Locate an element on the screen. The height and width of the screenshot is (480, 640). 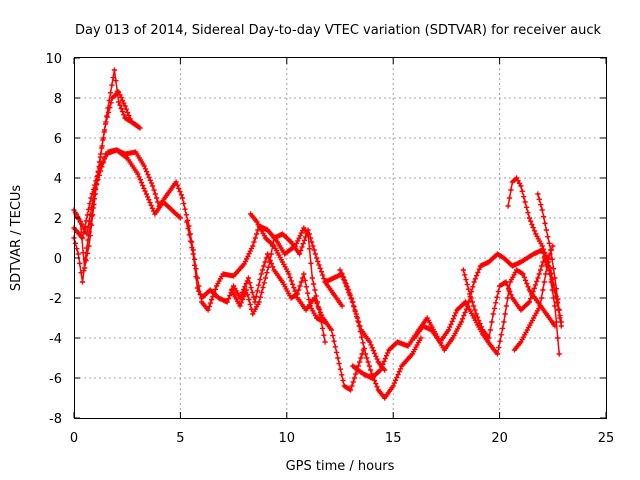
x-tick-label: 20 is located at coordinates (499, 438).